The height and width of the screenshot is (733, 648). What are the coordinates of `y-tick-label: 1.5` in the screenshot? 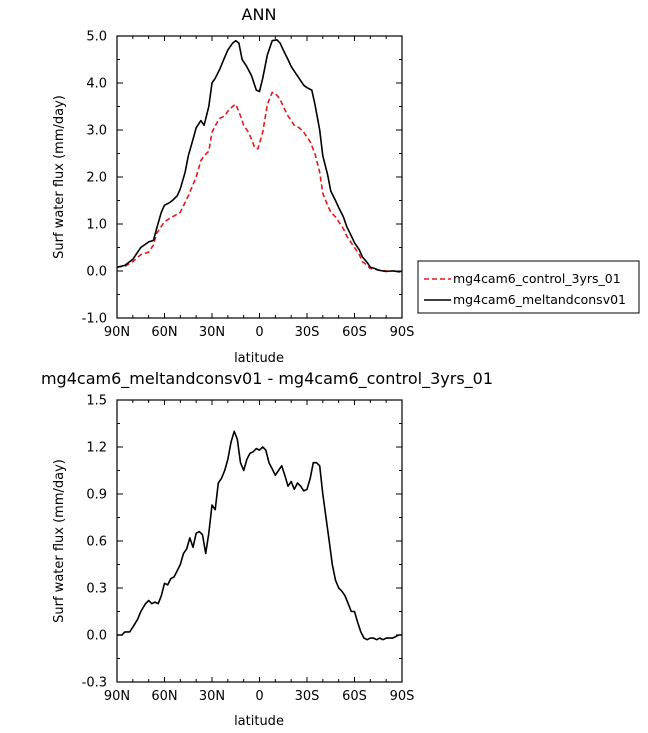 It's located at (96, 401).